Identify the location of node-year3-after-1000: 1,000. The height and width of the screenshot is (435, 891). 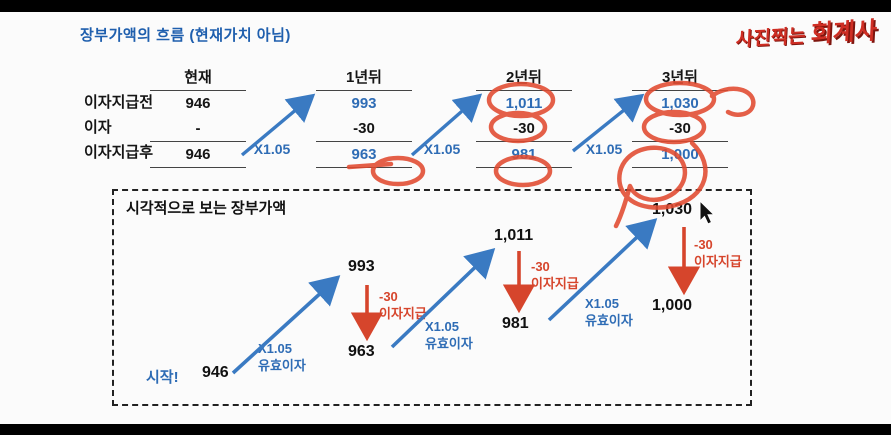
(672, 305).